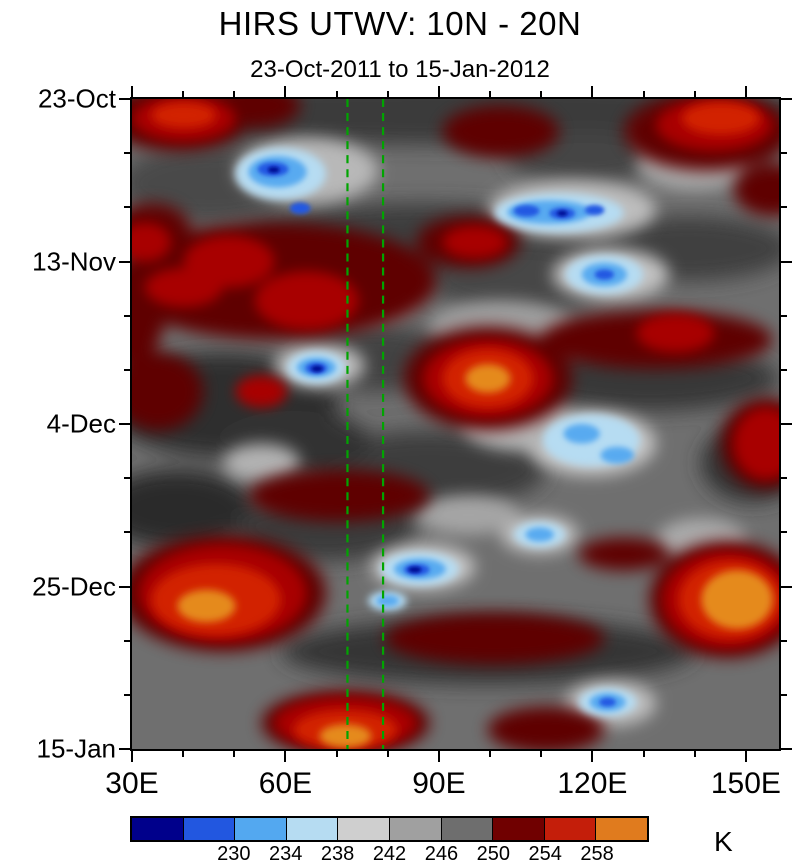 The image size is (800, 863). What do you see at coordinates (597, 853) in the screenshot?
I see `colorbar-tick-label: 258` at bounding box center [597, 853].